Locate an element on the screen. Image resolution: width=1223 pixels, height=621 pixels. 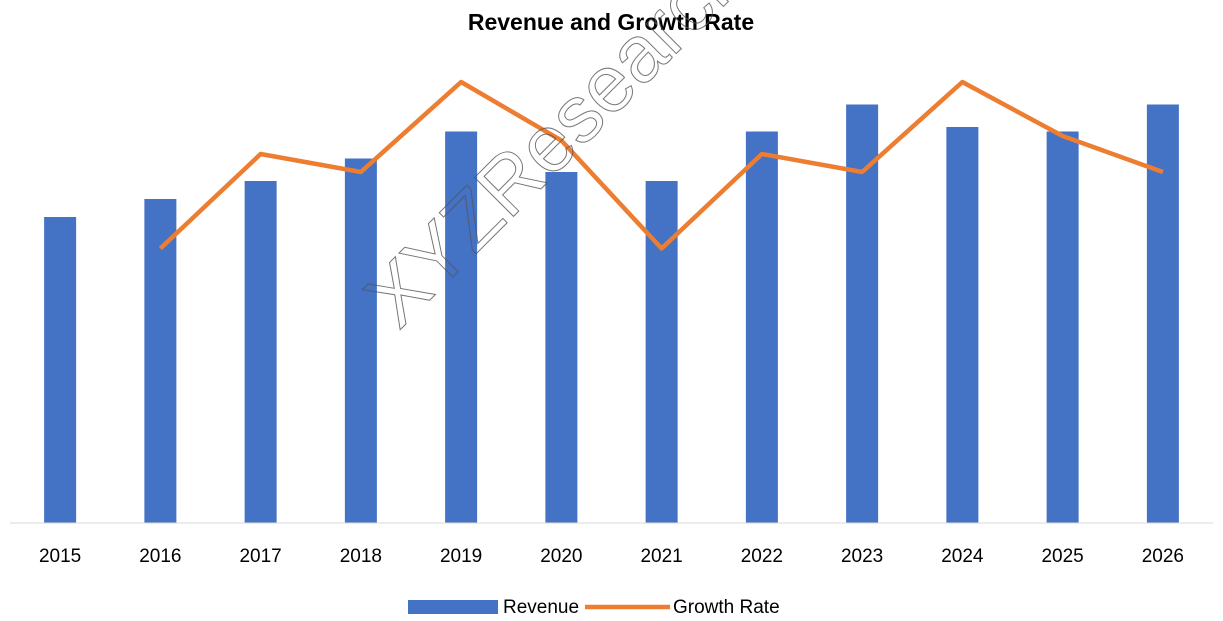
x-tick-label: 2023 is located at coordinates (862, 556).